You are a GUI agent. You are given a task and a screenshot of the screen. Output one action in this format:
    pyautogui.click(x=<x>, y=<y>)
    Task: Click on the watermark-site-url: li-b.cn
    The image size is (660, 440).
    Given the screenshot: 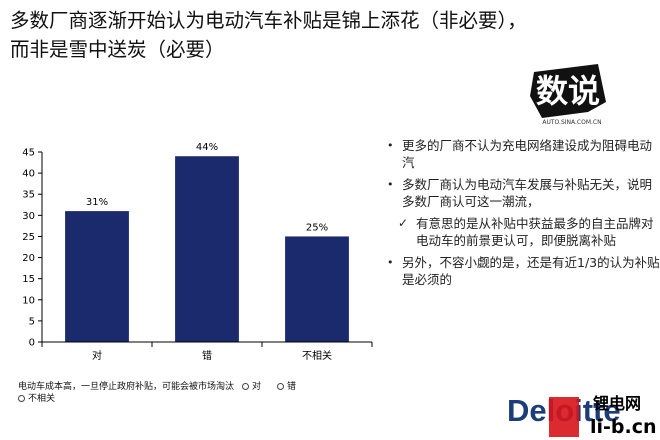 What is the action you would take?
    pyautogui.click(x=623, y=427)
    